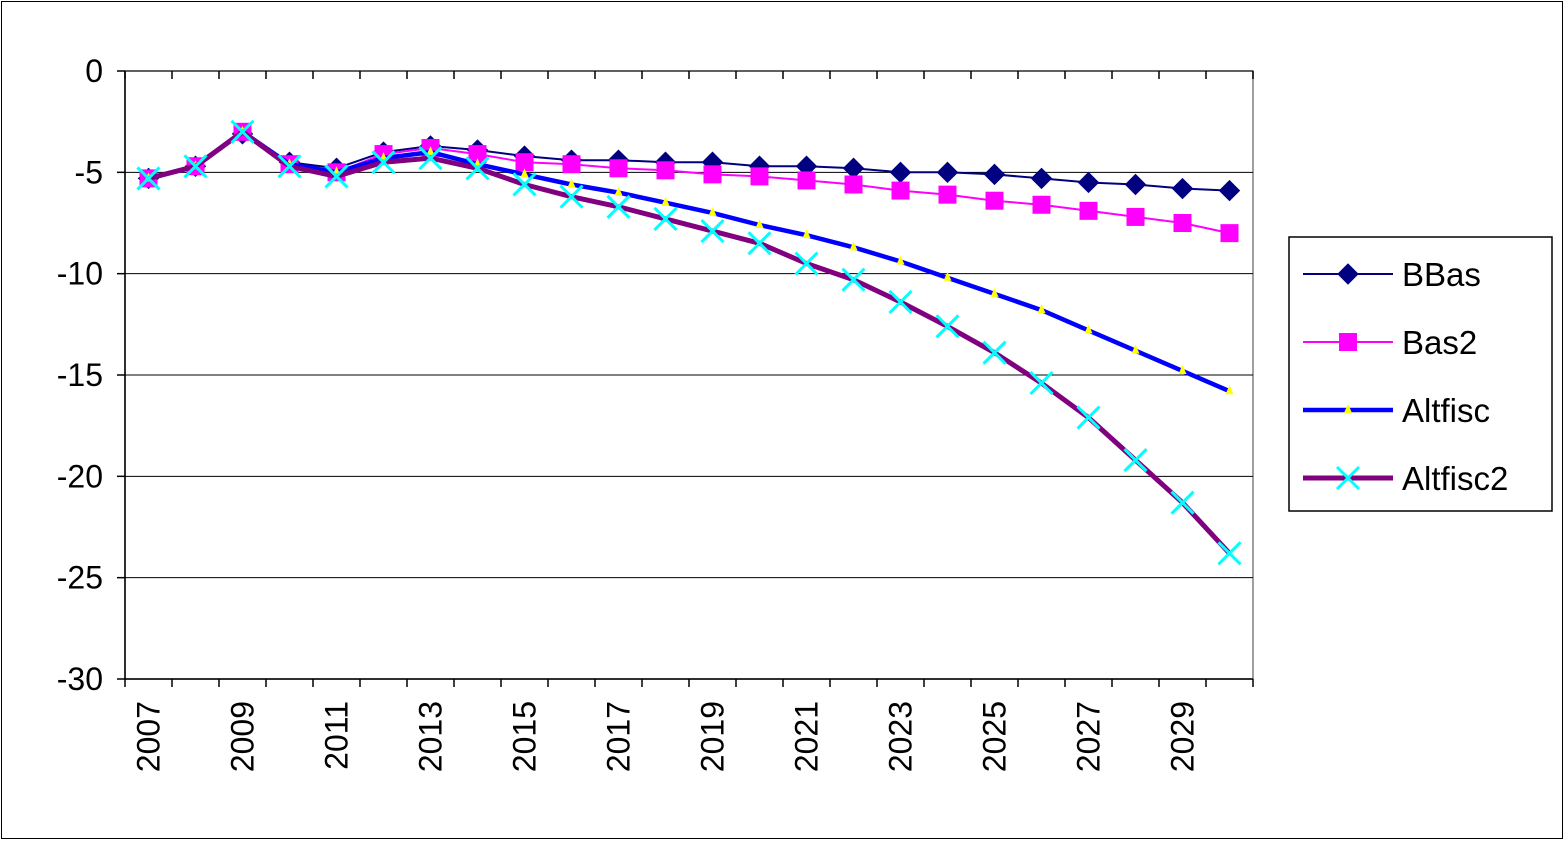 The width and height of the screenshot is (1566, 842). What do you see at coordinates (1441, 274) in the screenshot?
I see `legend-label: BBas` at bounding box center [1441, 274].